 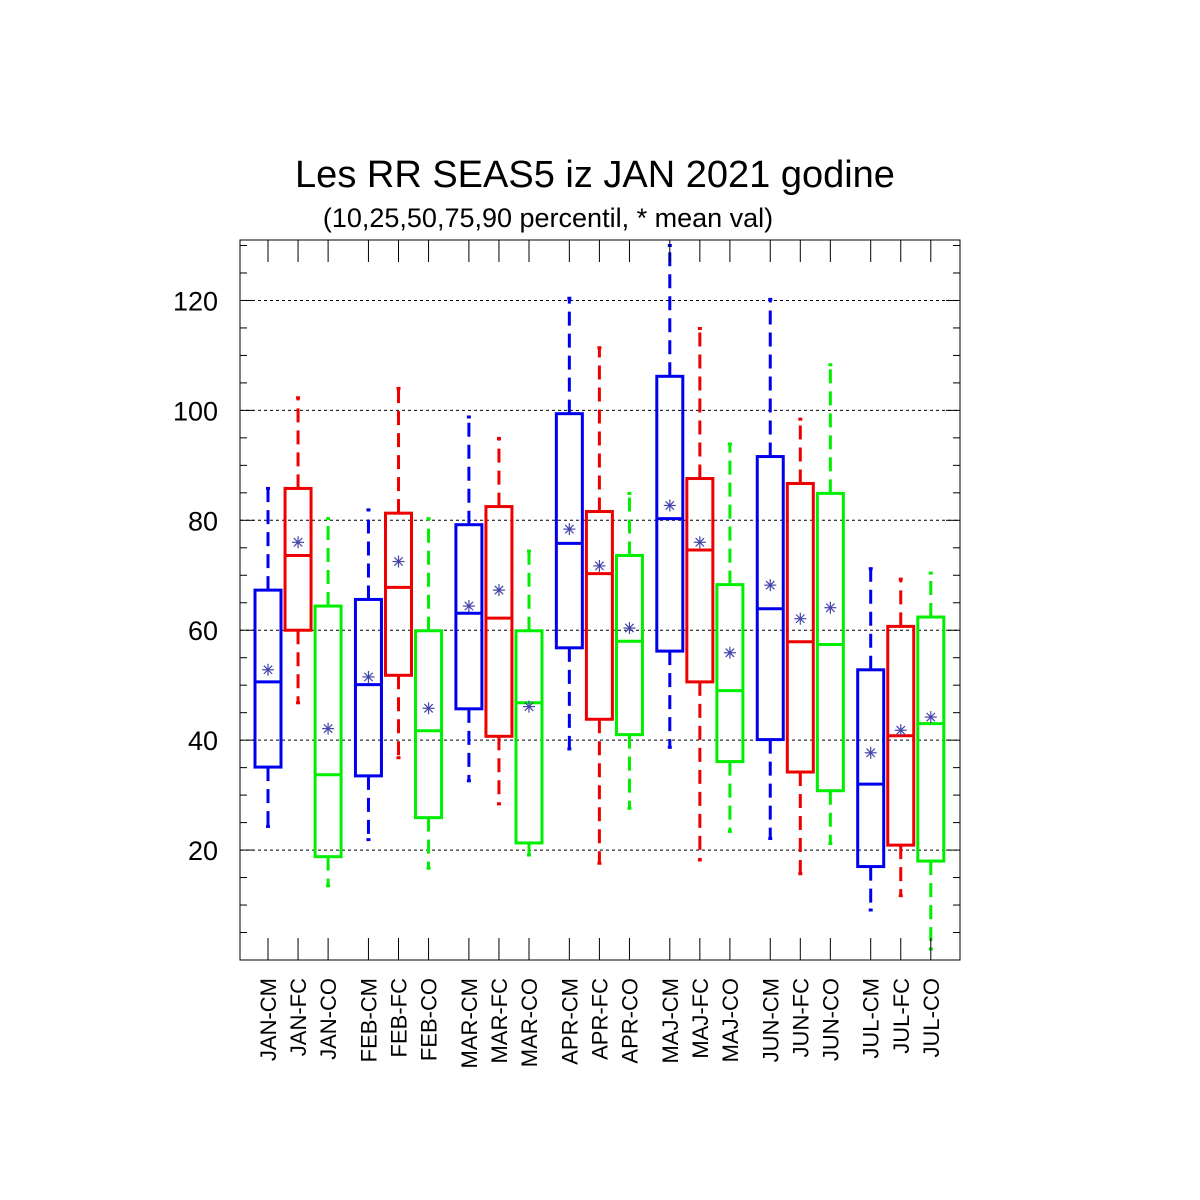 I want to click on box-maj-fc, so click(x=700, y=594).